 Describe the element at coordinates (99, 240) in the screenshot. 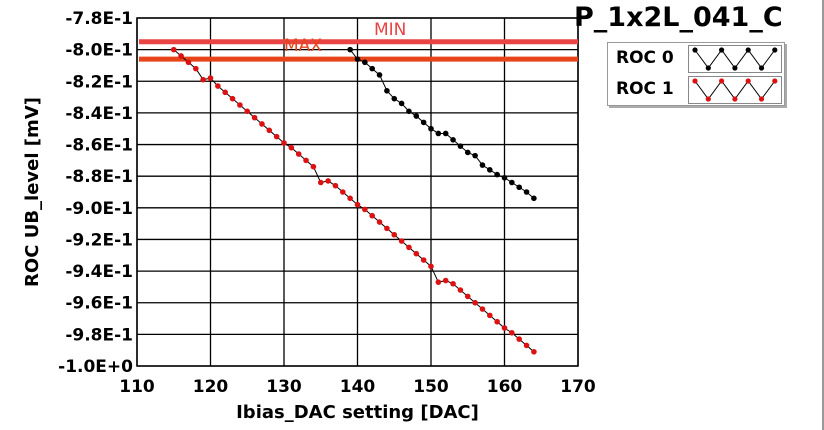

I see `y-tick-label: -9.2E-1` at that location.